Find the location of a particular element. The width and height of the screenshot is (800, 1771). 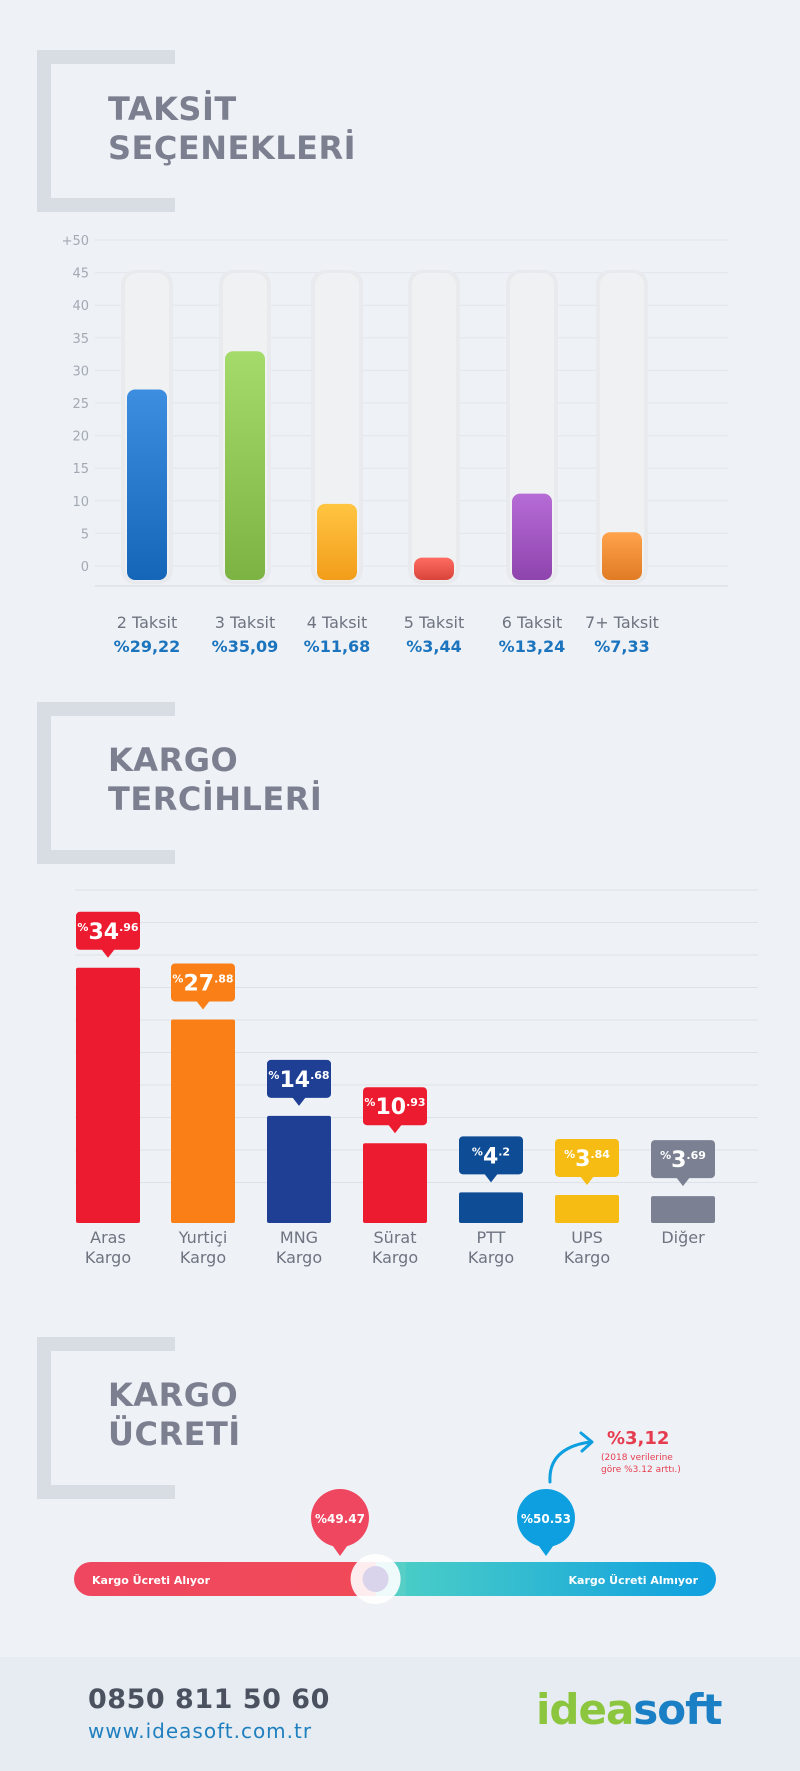

value-badge: %10.93 is located at coordinates (395, 1110).